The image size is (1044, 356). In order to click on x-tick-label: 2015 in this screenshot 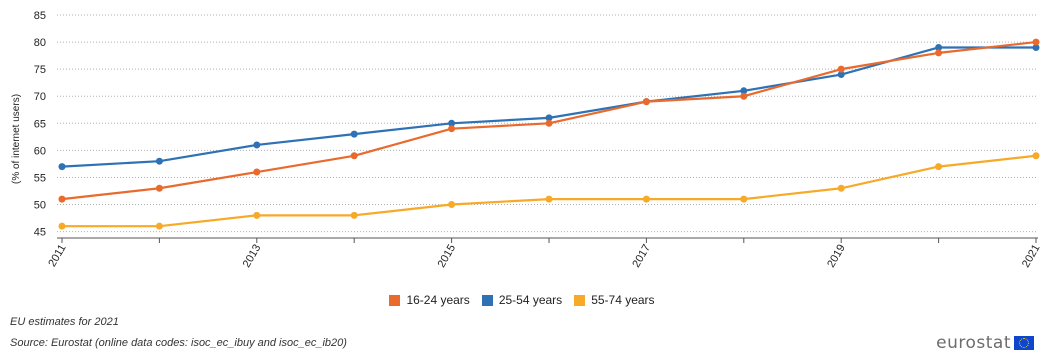, I will do `click(447, 256)`.